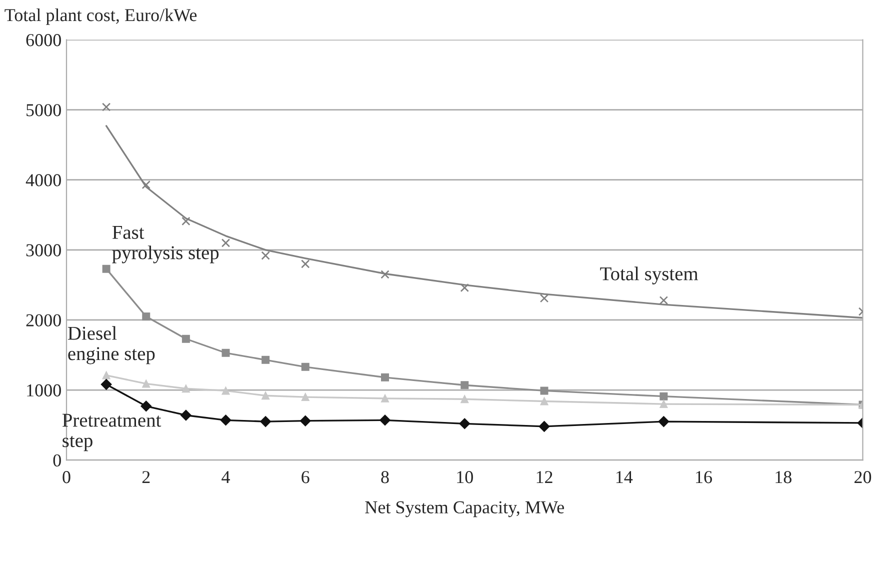 The image size is (875, 568). What do you see at coordinates (385, 477) in the screenshot?
I see `x-tick-label: 8` at bounding box center [385, 477].